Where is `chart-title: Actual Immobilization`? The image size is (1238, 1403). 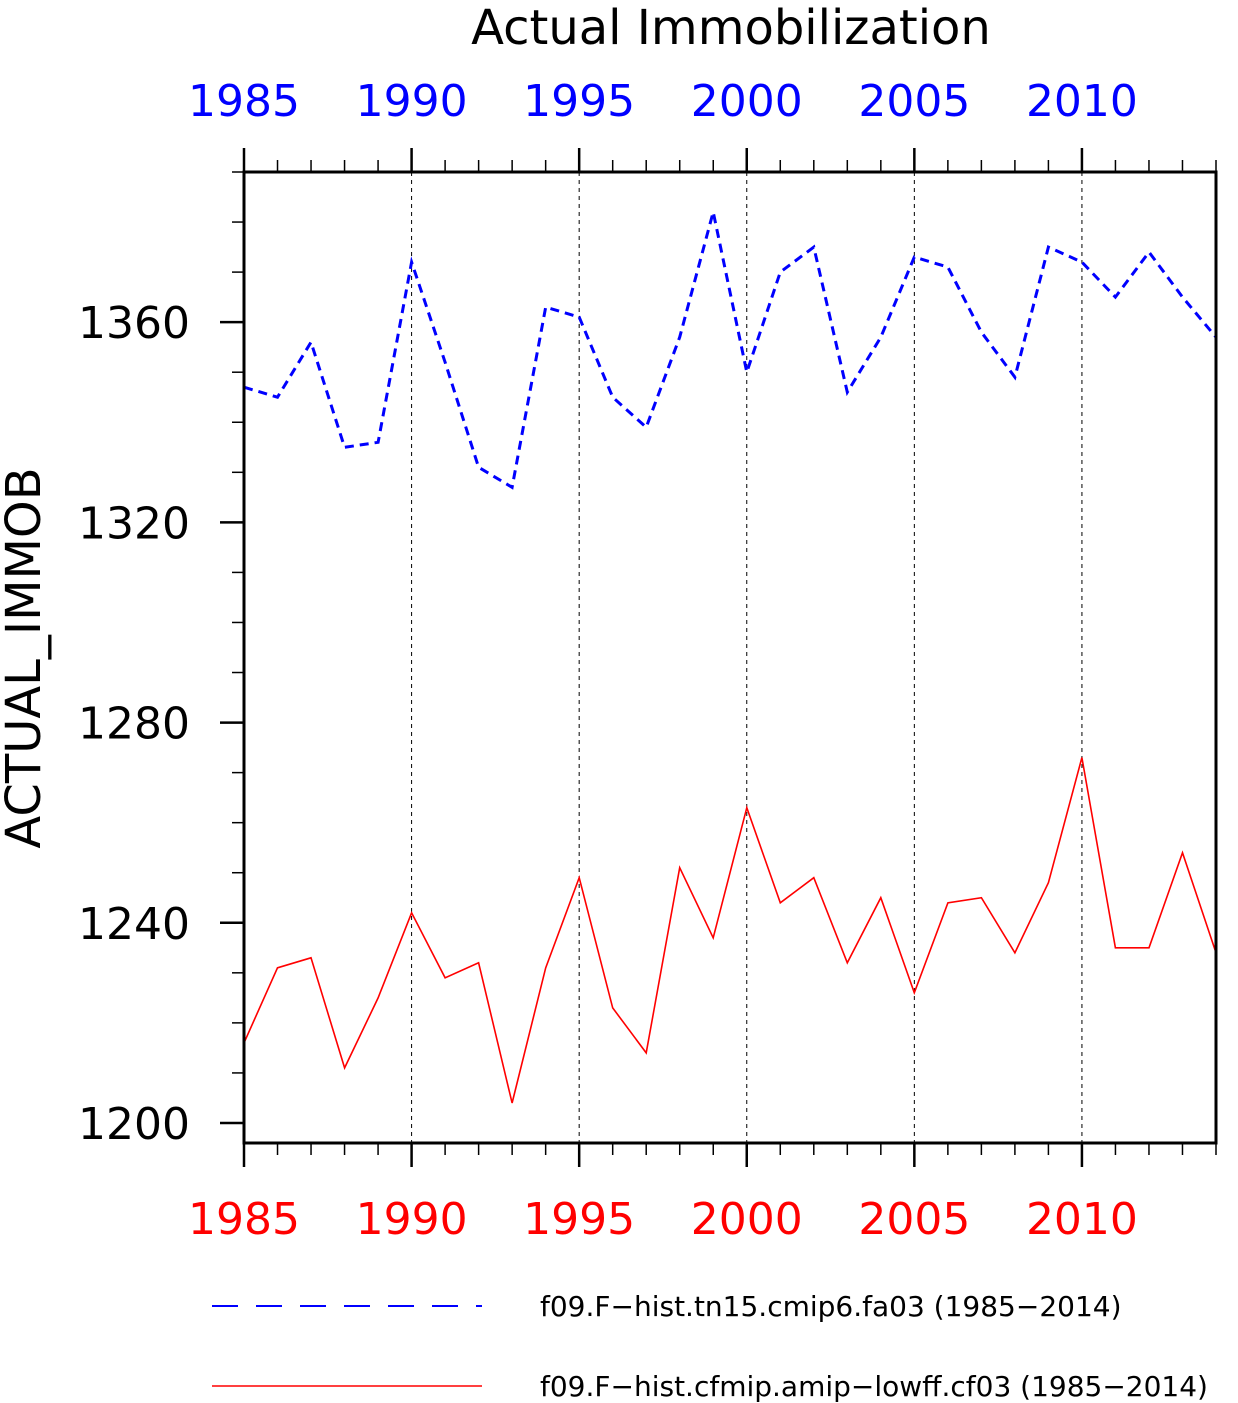 chart-title: Actual Immobilization is located at coordinates (731, 28).